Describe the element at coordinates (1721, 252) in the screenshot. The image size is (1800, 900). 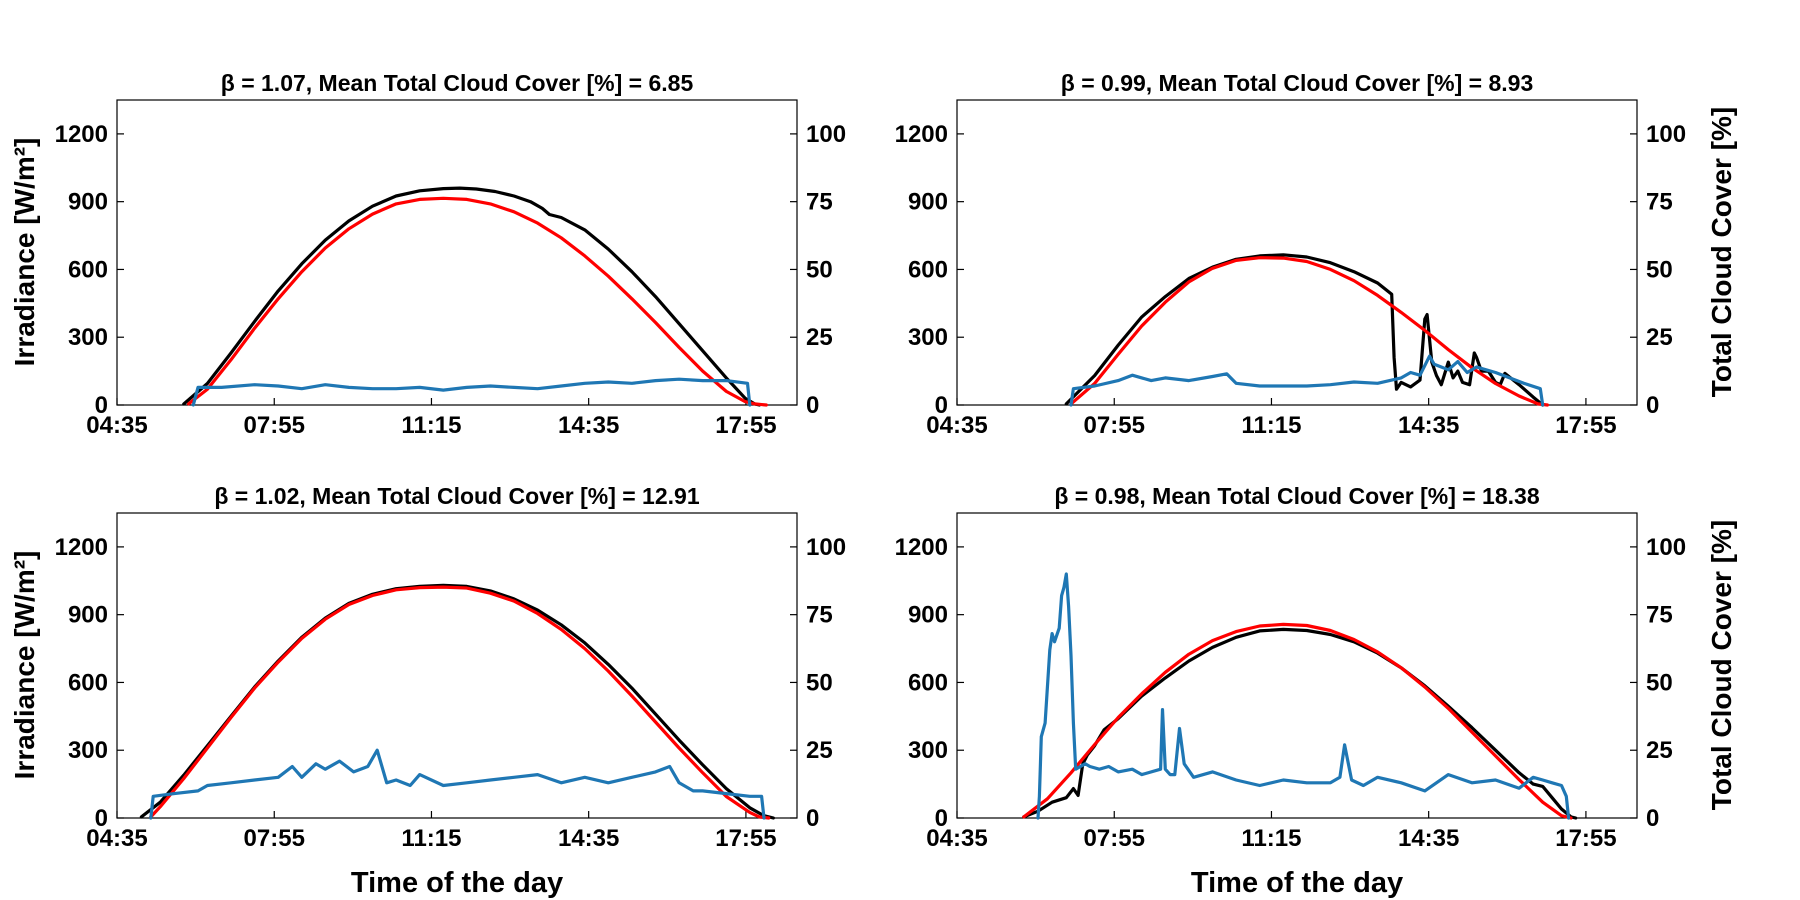
I see `y-axis-label-right-top: Total Cloud Cover [%]` at that location.